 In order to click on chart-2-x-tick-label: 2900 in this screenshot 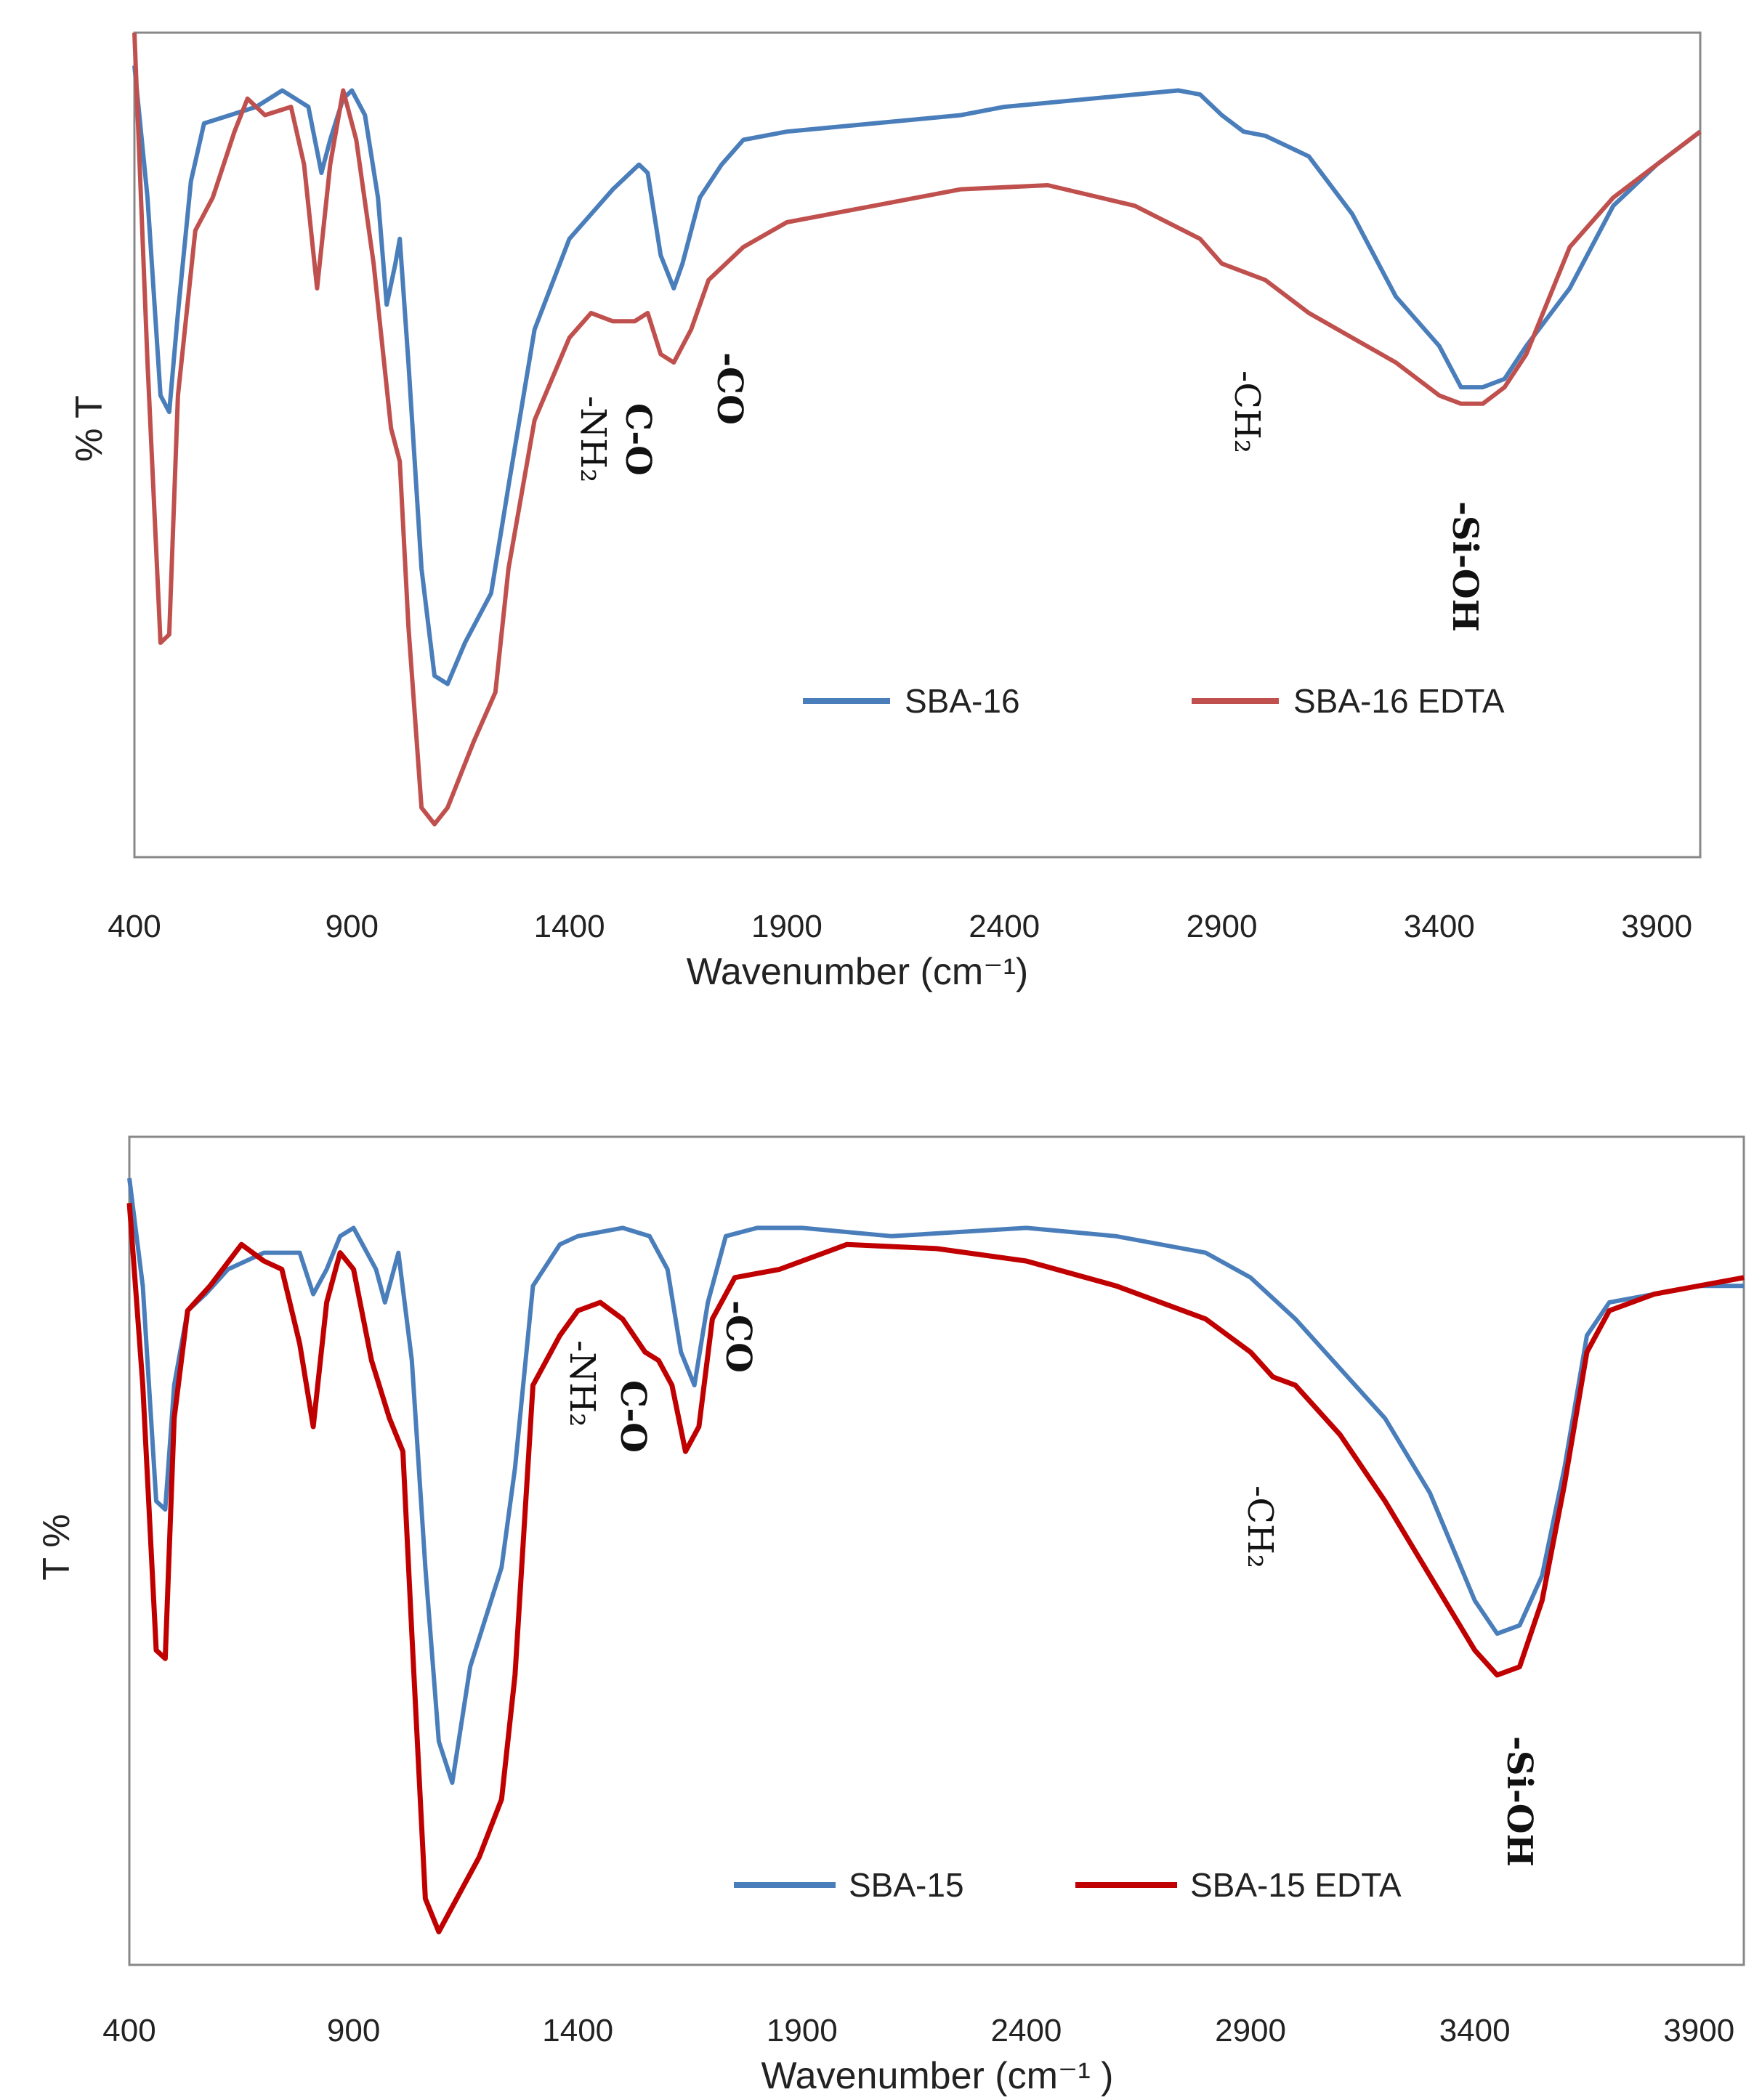, I will do `click(1251, 2031)`.